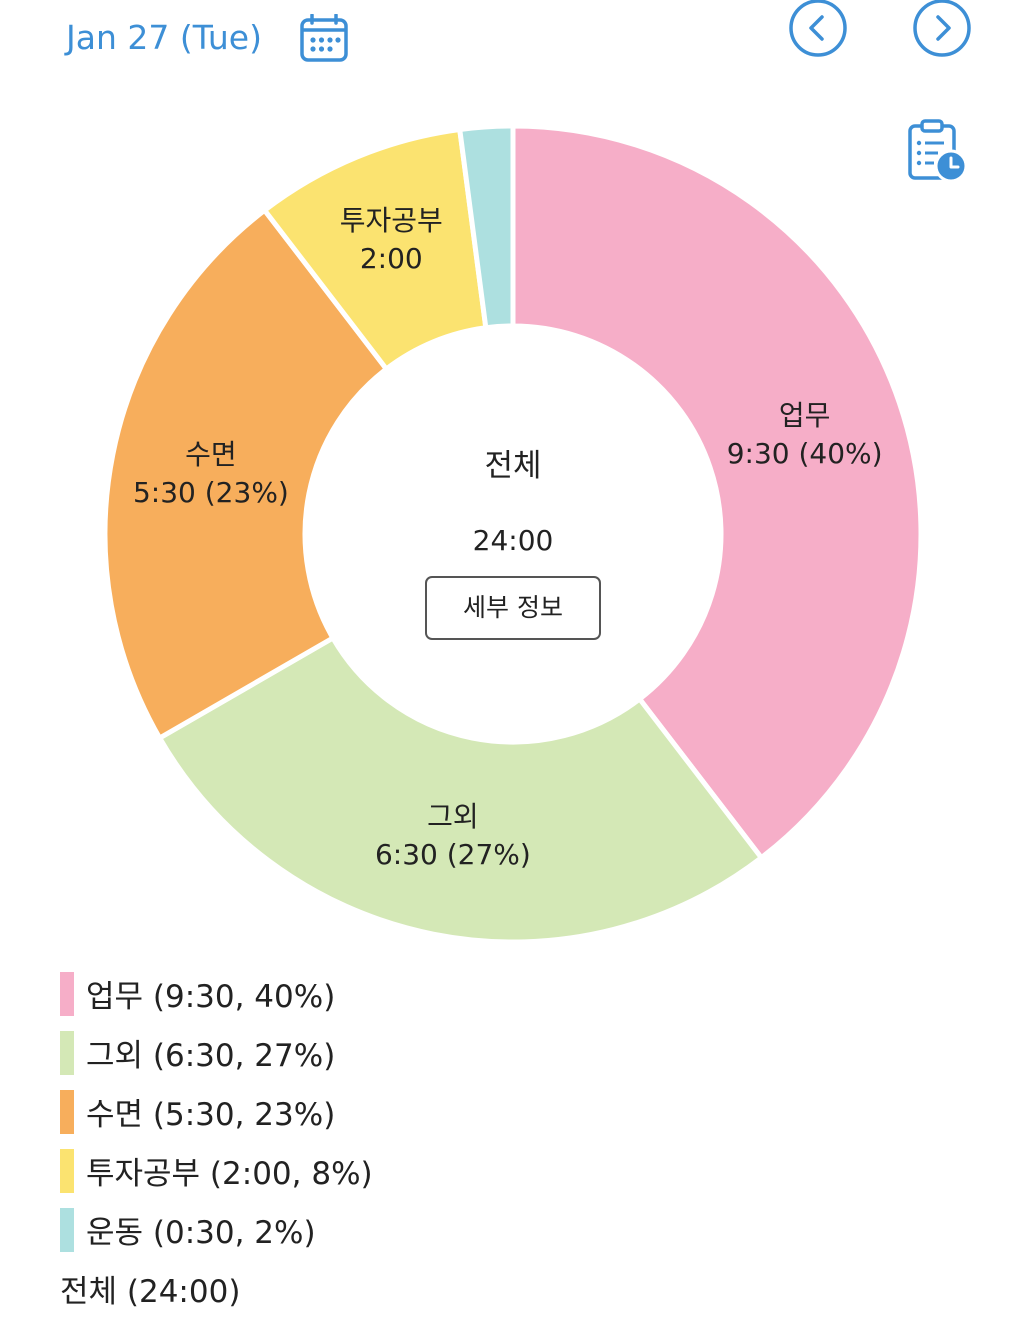 The width and height of the screenshot is (1026, 1332). I want to click on clipboard-clock-icon, so click(937, 151).